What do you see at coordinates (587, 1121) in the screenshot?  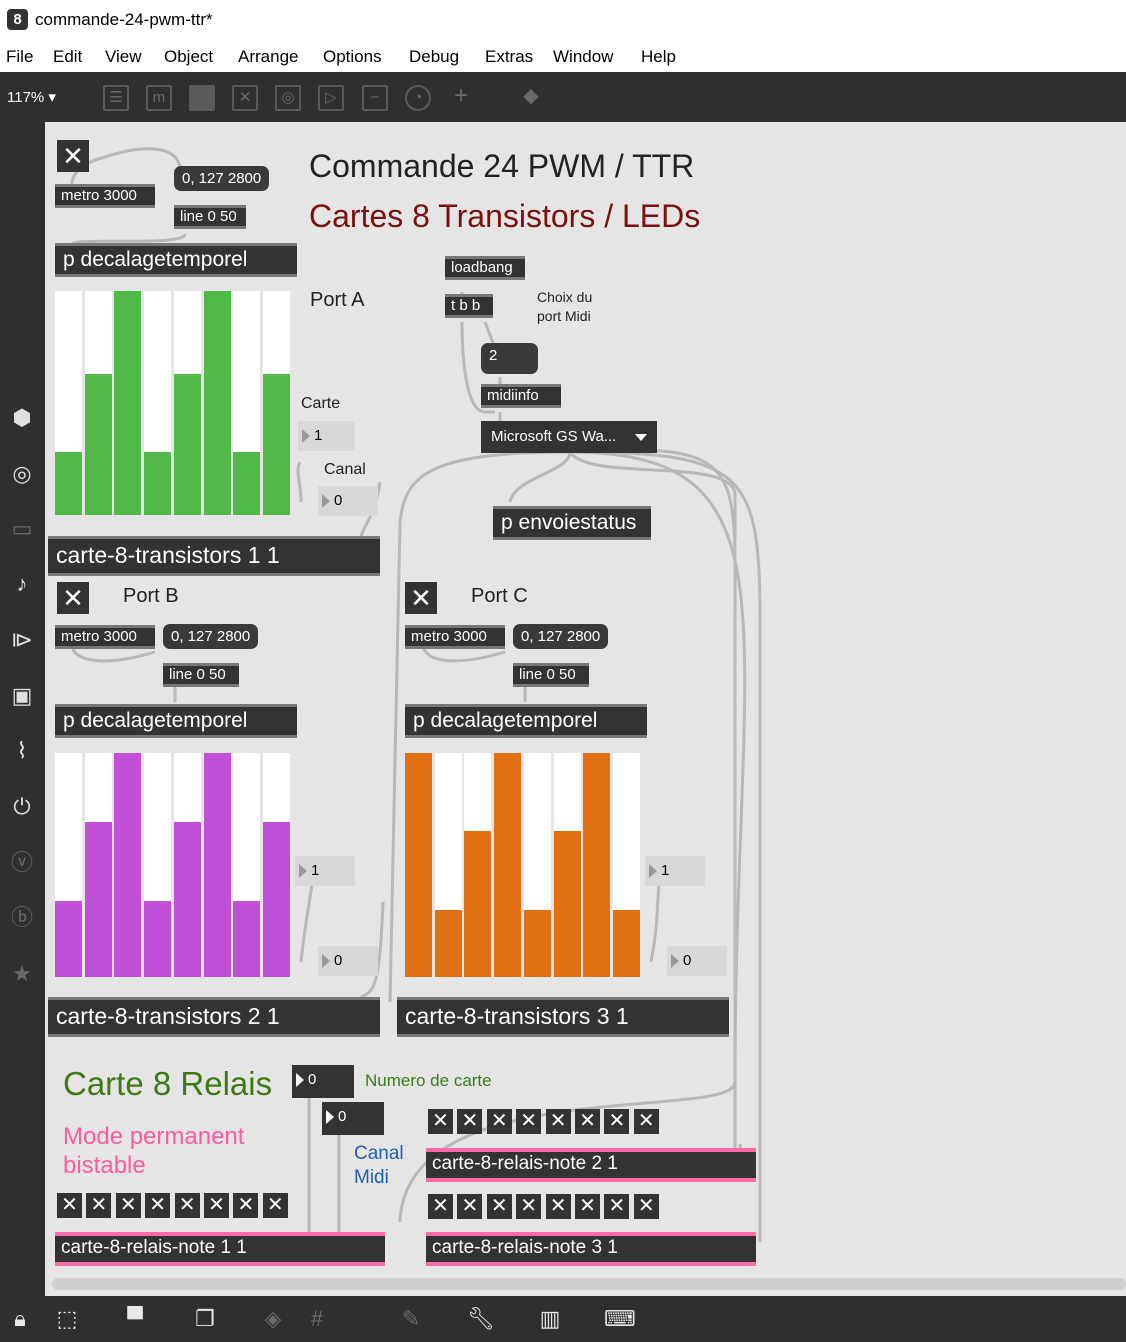 I see `relay2-toggle-6: ✕` at bounding box center [587, 1121].